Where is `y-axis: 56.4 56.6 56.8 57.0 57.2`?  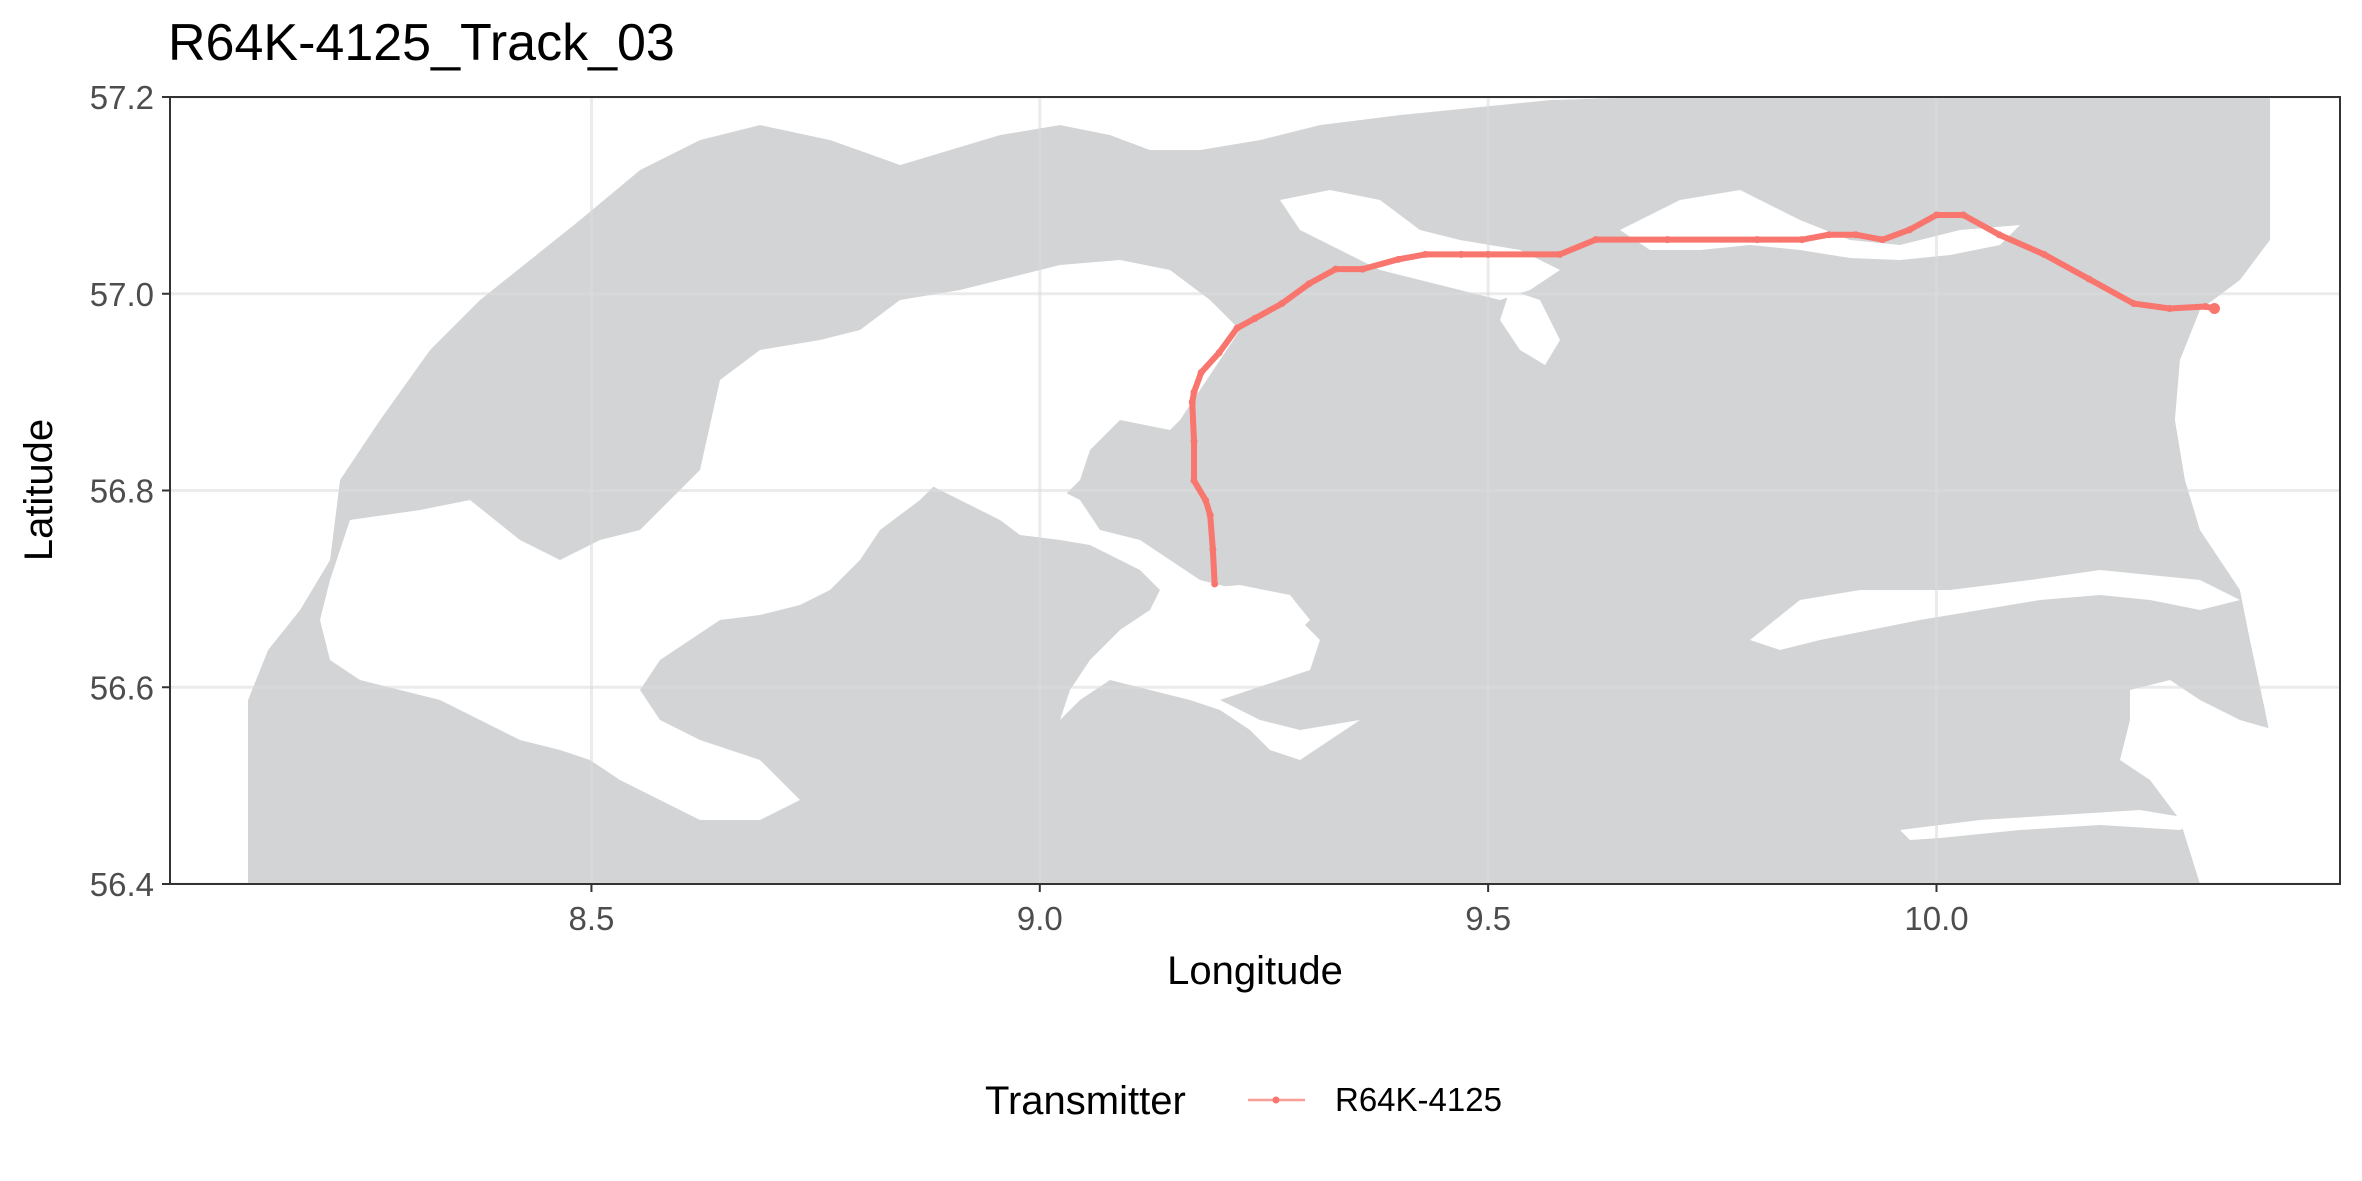
y-axis: 56.4 56.6 56.8 57.0 57.2 is located at coordinates (130, 491).